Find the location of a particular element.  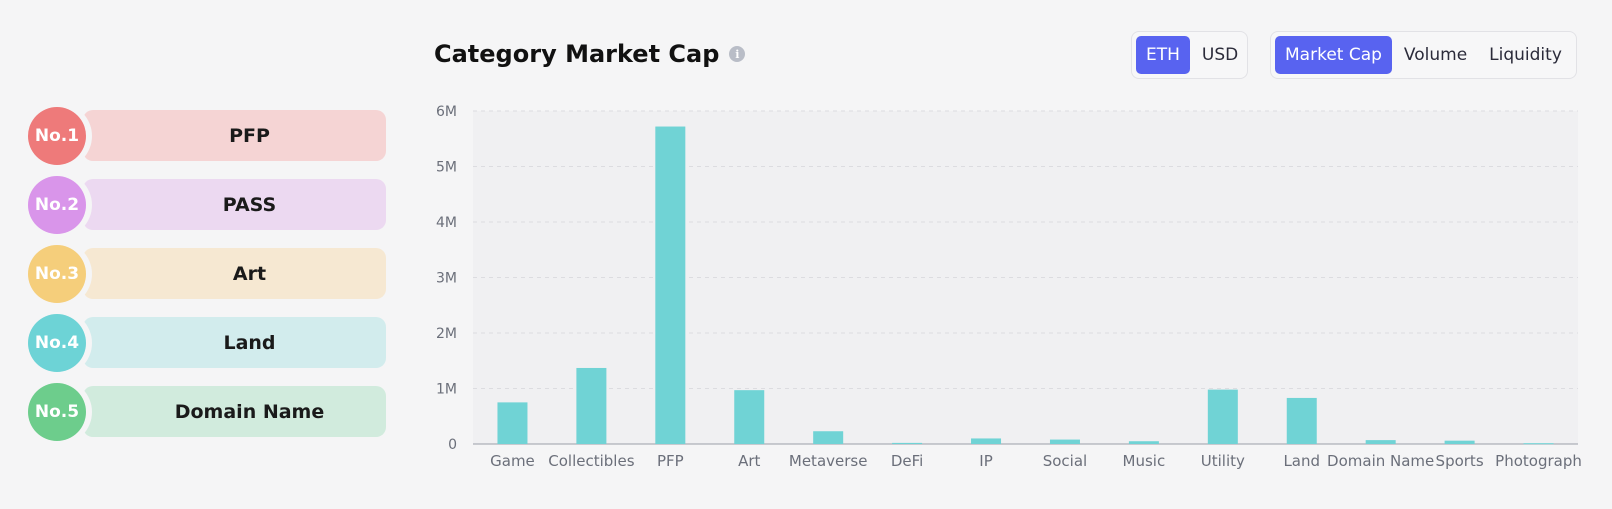

rank-item-4: Land No.4 is located at coordinates (206, 343).